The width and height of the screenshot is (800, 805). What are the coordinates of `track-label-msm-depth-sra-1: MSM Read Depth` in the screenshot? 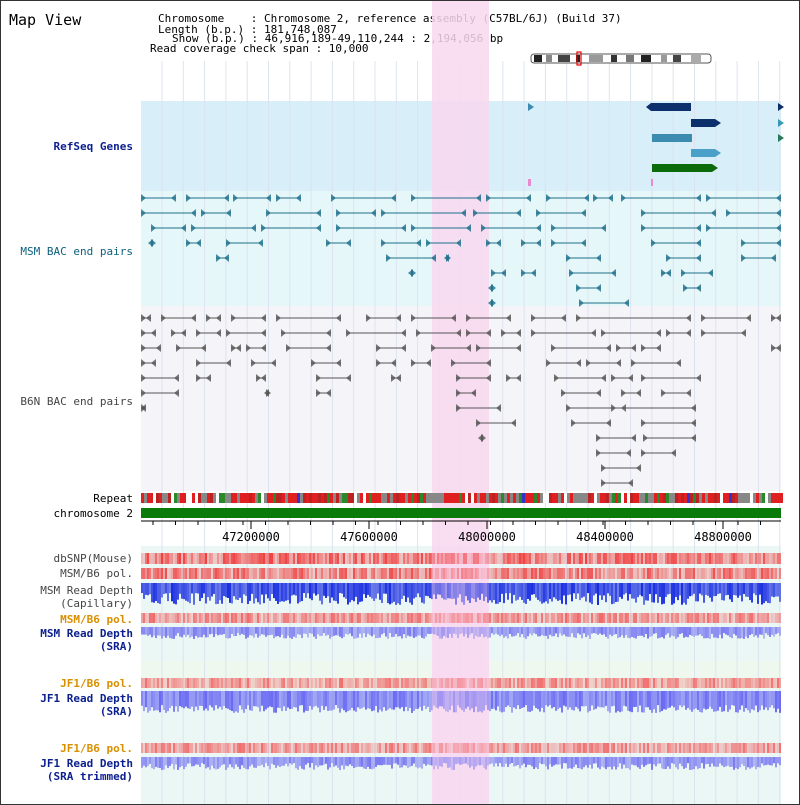 It's located at (86, 633).